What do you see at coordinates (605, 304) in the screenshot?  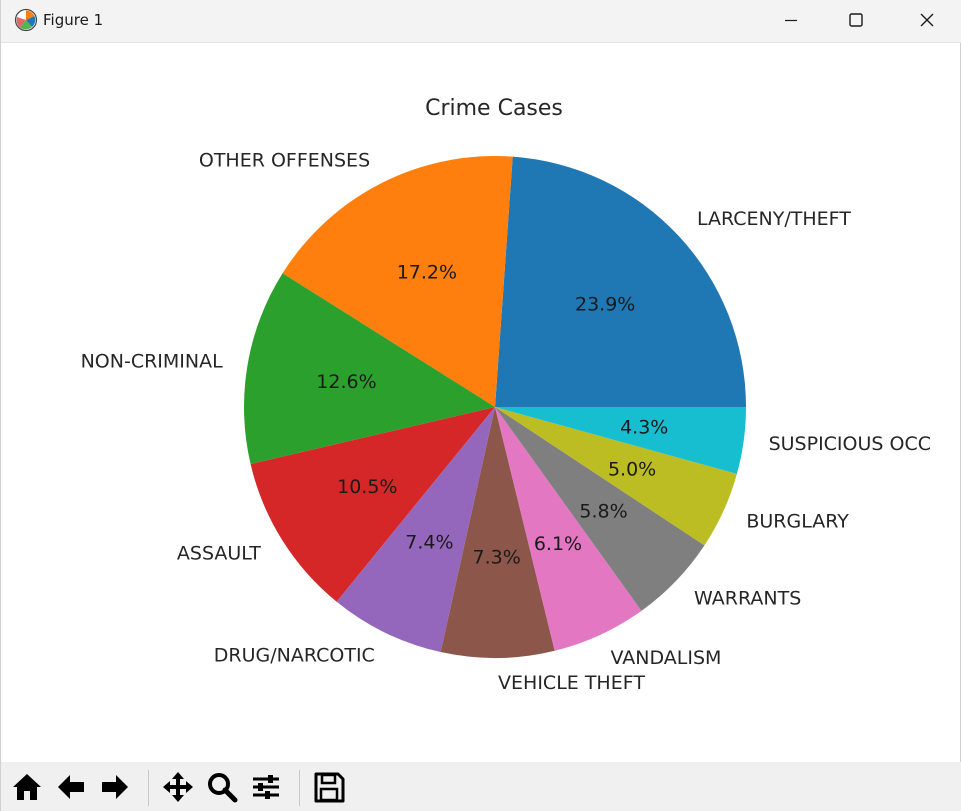 I see `pie-pct-label: 23.9%` at bounding box center [605, 304].